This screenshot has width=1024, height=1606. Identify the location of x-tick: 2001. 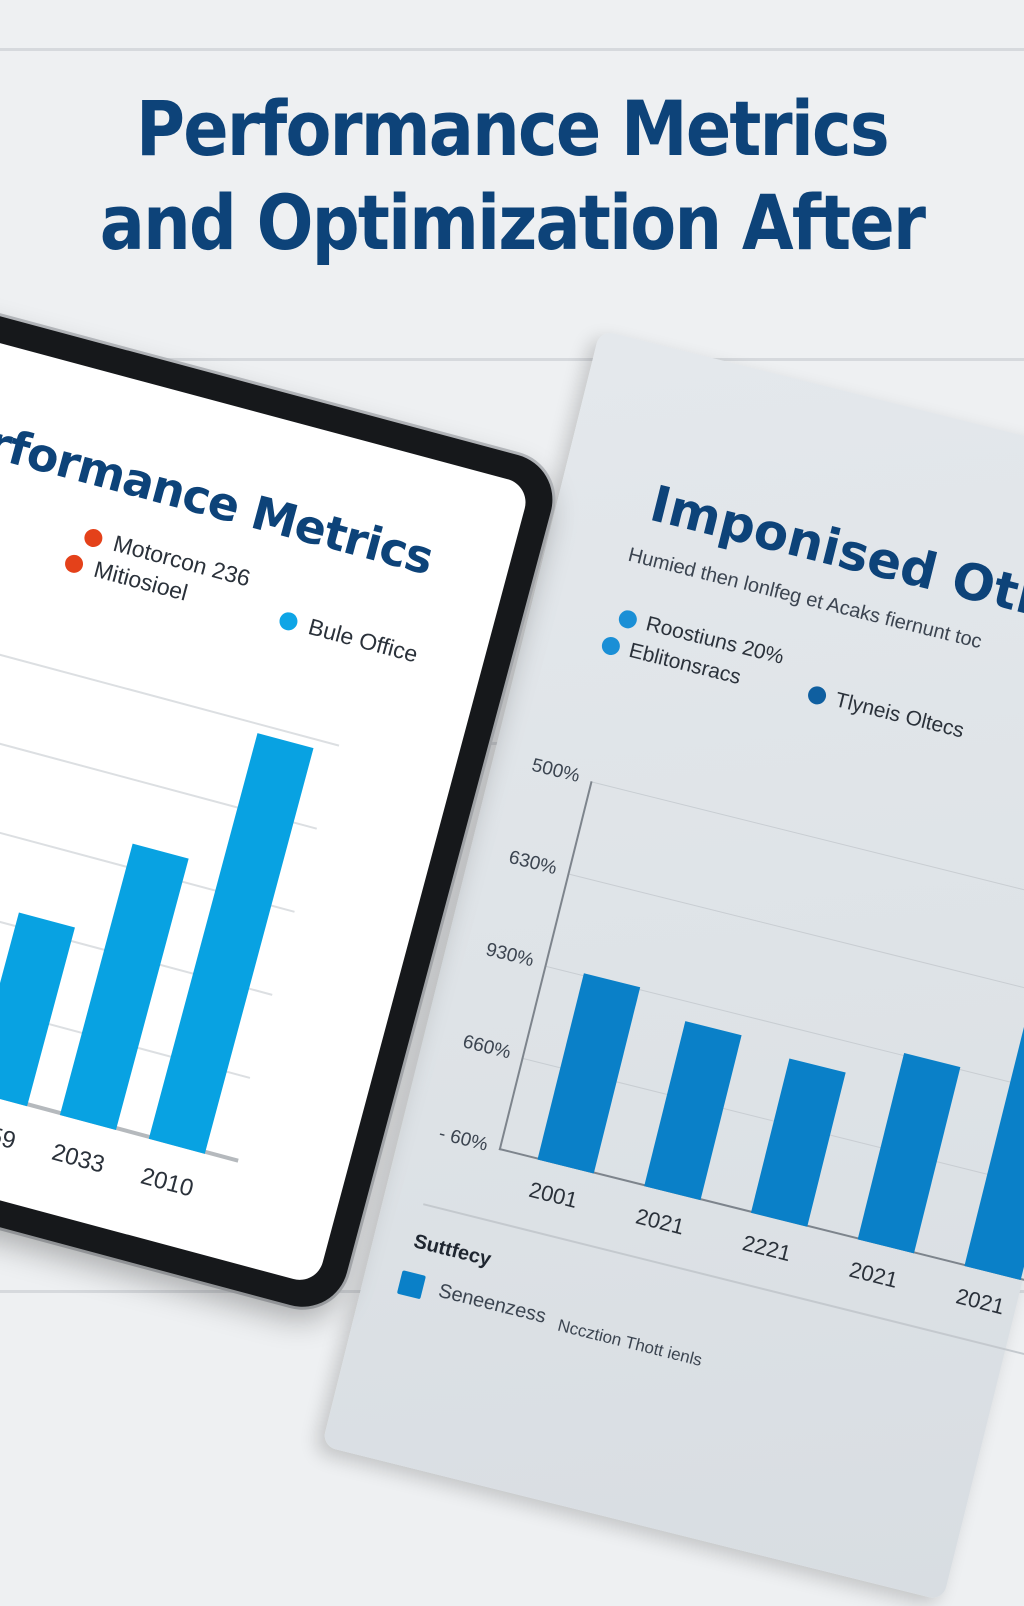
(553, 1194).